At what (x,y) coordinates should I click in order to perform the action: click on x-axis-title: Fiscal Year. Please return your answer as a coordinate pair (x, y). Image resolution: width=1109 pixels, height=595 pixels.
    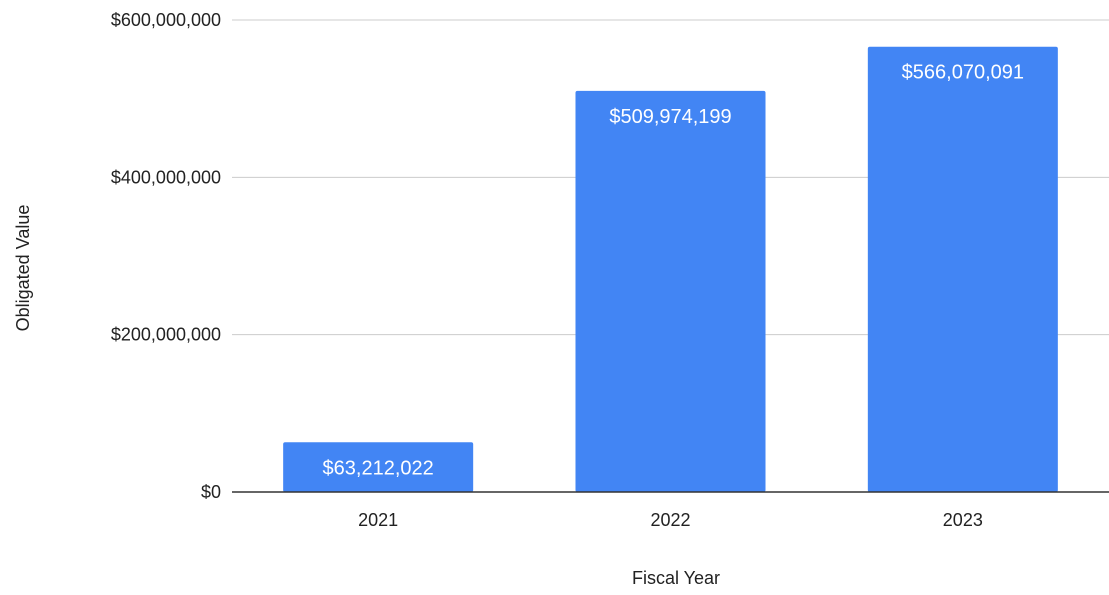
    Looking at the image, I should click on (676, 578).